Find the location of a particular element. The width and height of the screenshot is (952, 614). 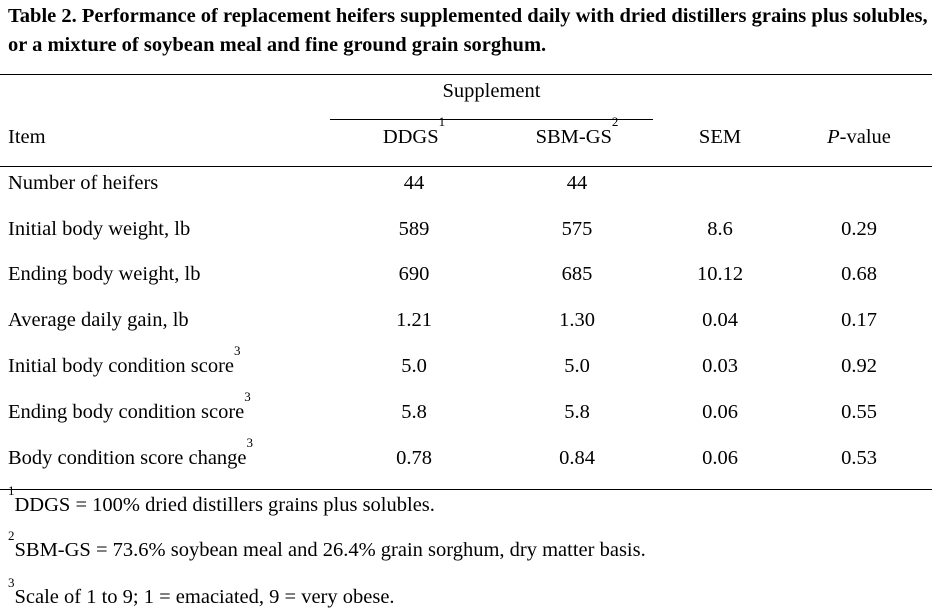

row-item-text: Initial body weight, lb is located at coordinates (99, 229).